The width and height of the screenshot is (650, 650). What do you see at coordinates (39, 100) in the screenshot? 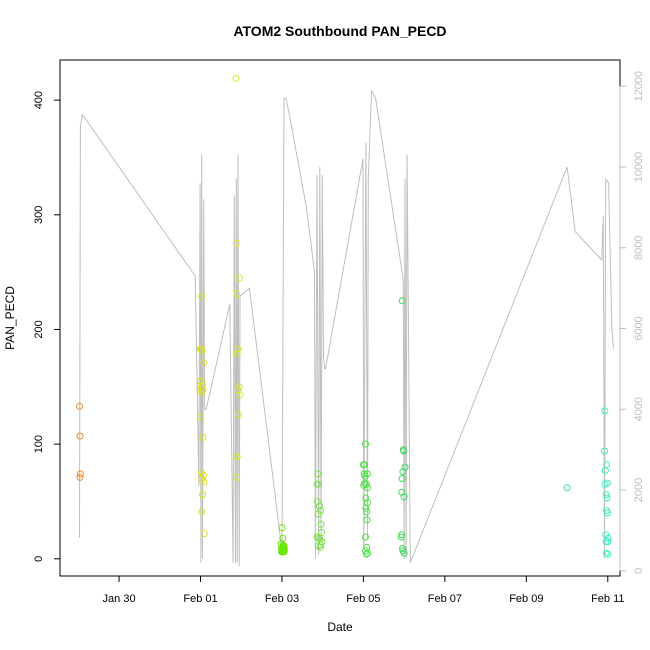
I see `y-tick-label: 400` at bounding box center [39, 100].